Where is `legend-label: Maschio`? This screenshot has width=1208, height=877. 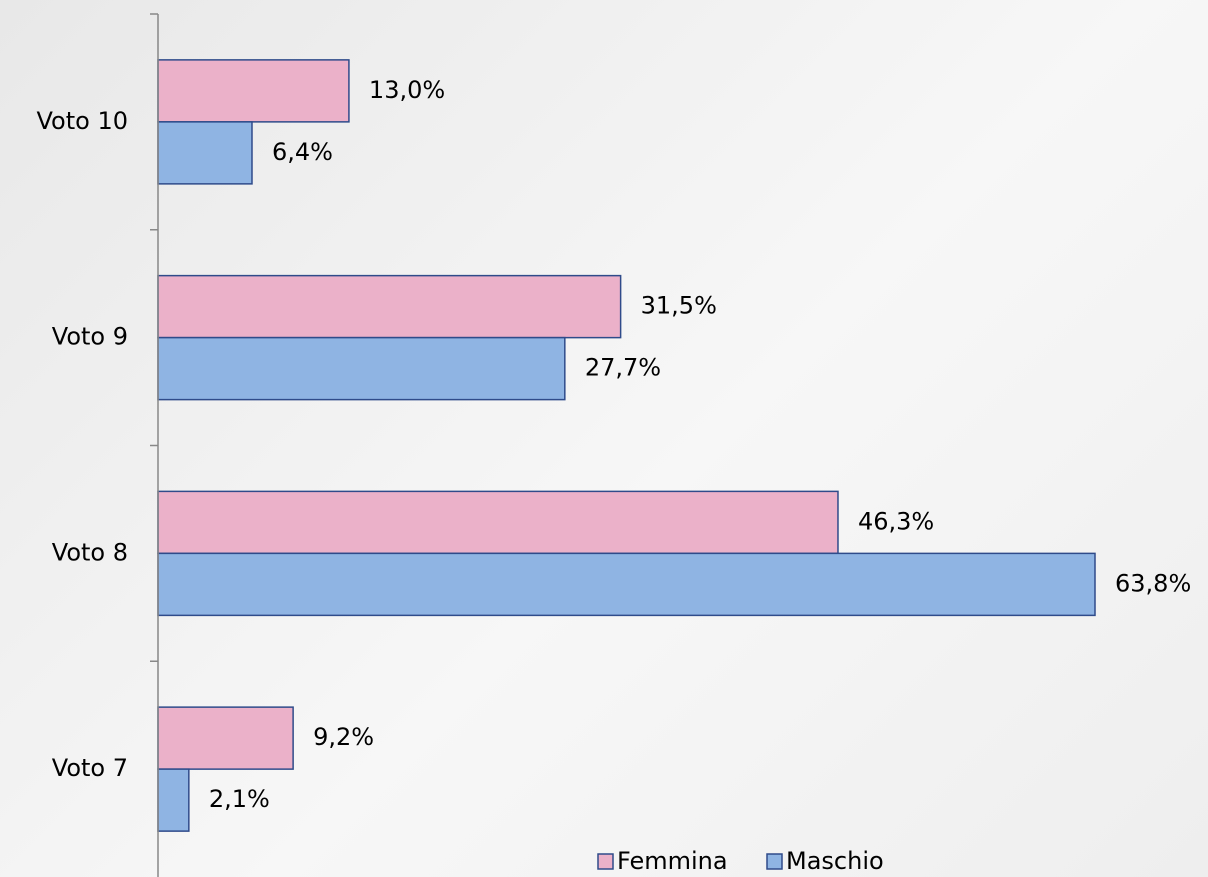 legend-label: Maschio is located at coordinates (835, 861).